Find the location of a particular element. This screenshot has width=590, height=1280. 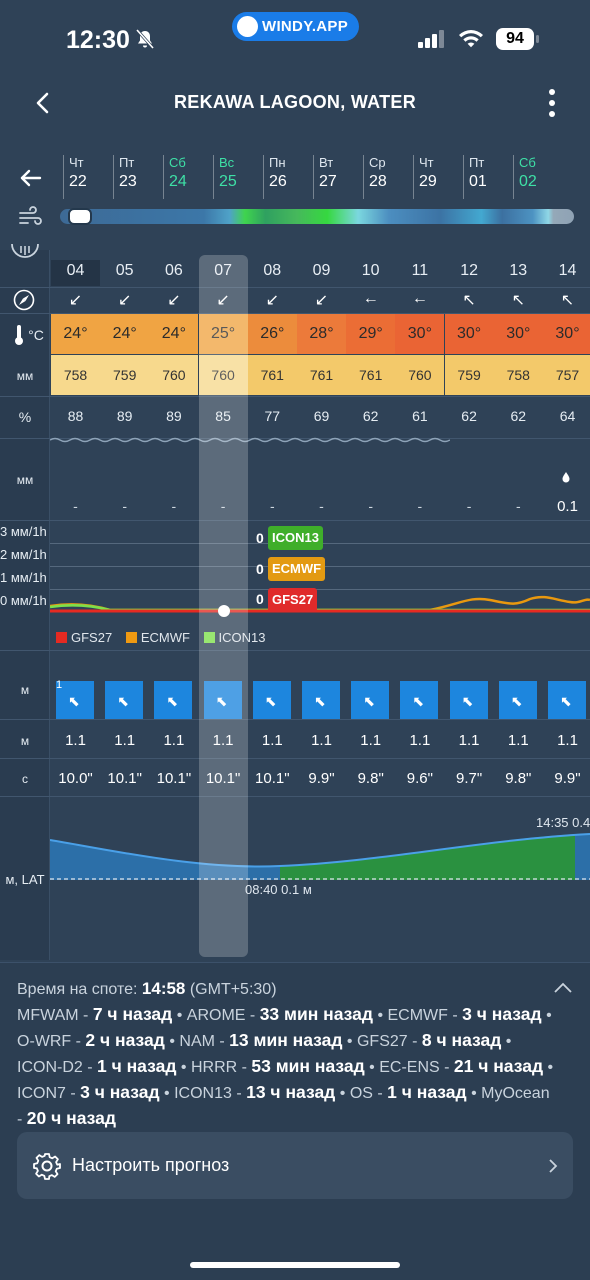

day-tab: Сб 02 is located at coordinates (525, 177).